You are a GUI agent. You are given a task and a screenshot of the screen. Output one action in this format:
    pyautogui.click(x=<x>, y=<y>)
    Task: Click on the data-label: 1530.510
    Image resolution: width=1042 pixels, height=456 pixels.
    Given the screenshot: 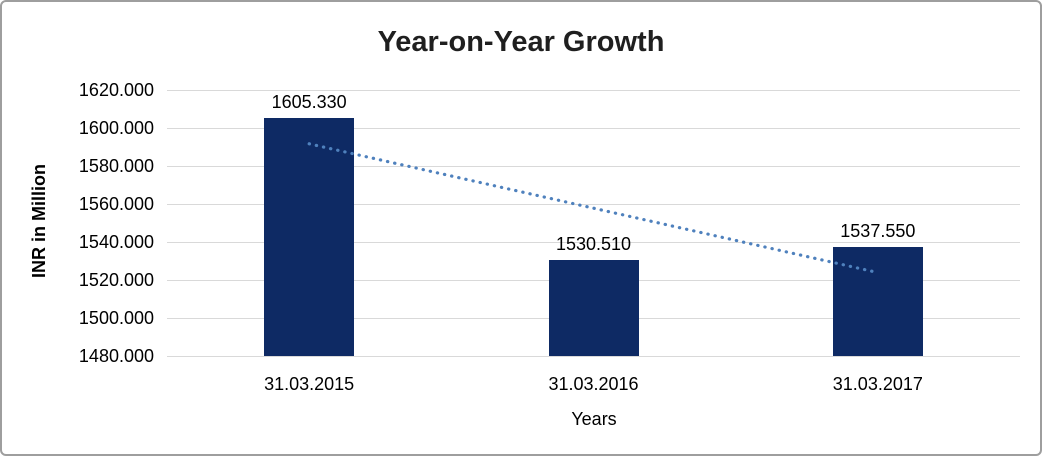 What is the action you would take?
    pyautogui.click(x=593, y=244)
    